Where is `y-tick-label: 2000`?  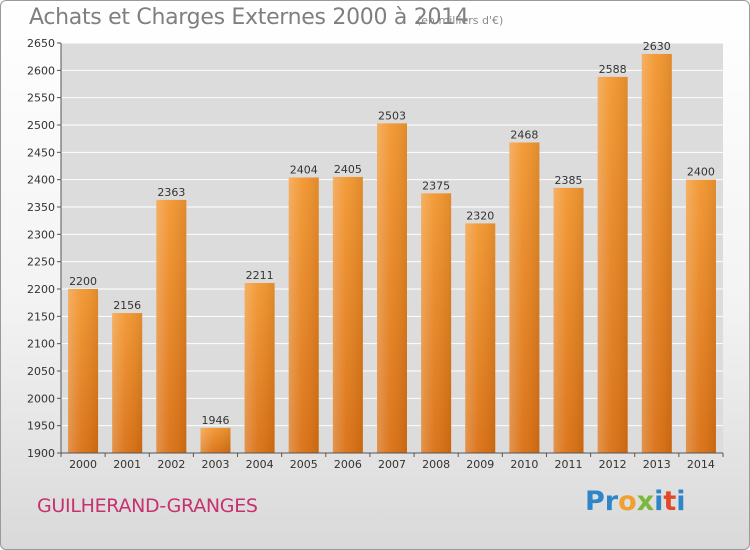 y-tick-label: 2000 is located at coordinates (41, 398).